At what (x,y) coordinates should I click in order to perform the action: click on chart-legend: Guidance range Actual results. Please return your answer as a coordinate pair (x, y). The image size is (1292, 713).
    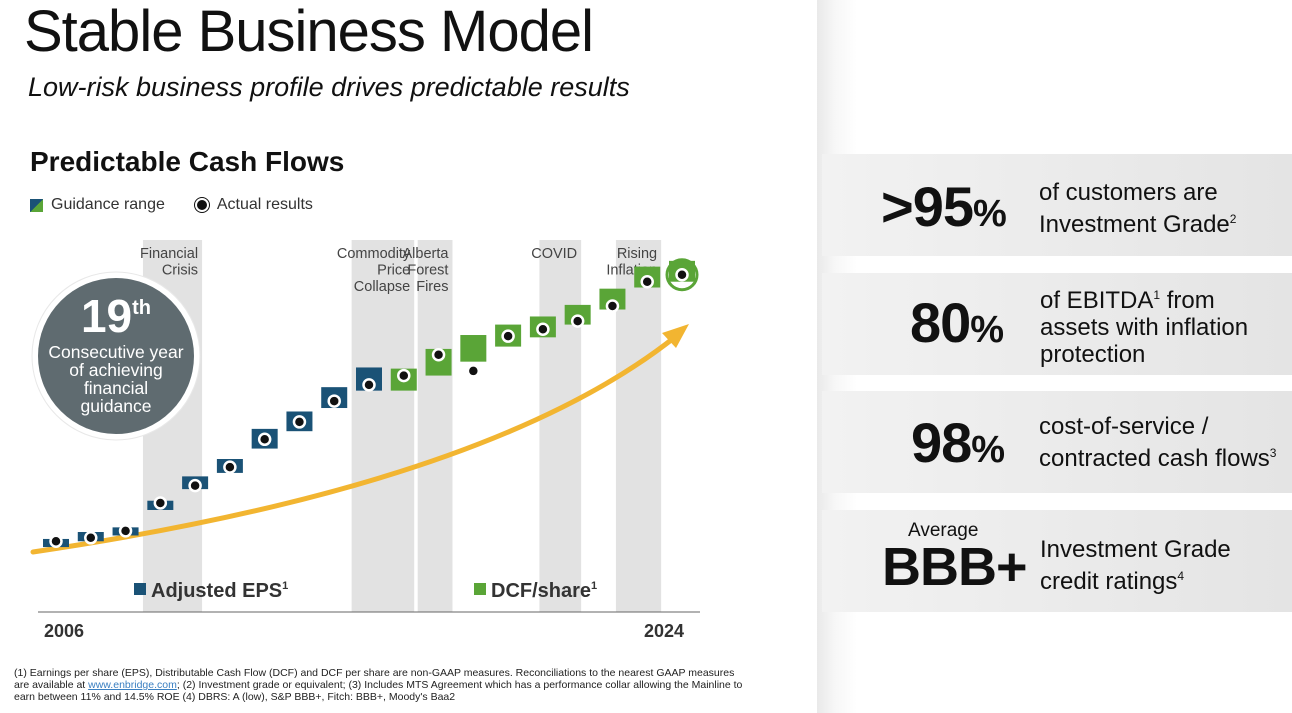
    Looking at the image, I should click on (171, 205).